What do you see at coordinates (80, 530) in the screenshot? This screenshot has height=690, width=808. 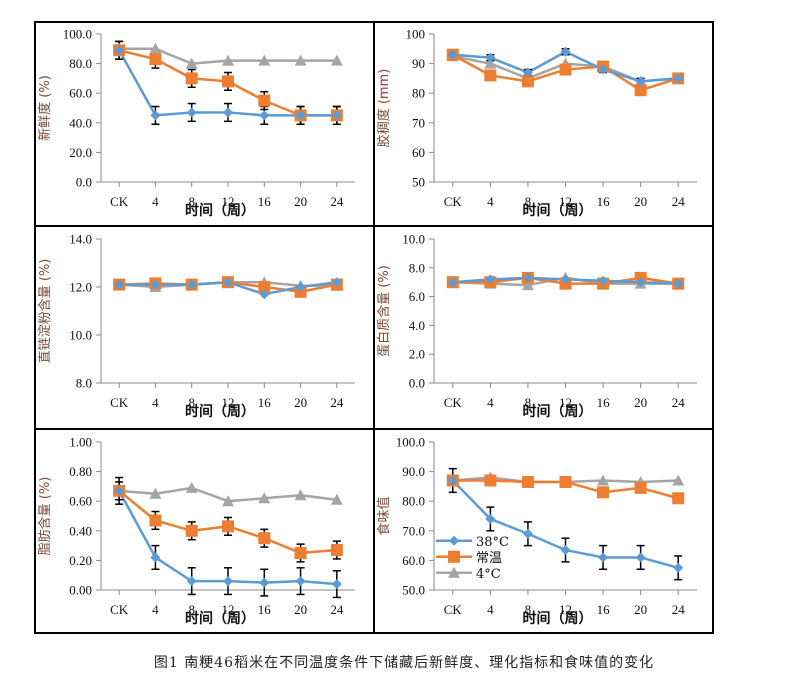 I see `y-tick-label: 0.40` at bounding box center [80, 530].